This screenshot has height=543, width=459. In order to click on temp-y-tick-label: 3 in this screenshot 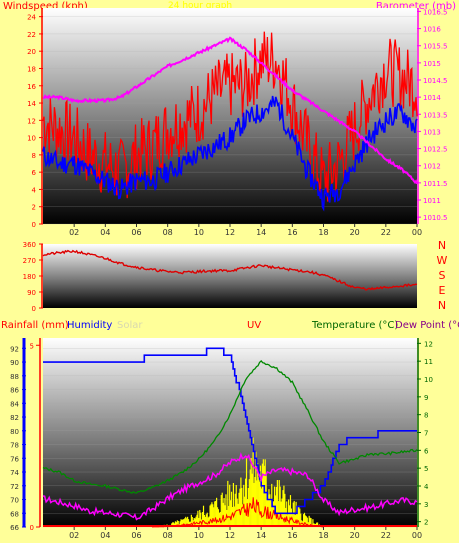, I will do `click(426, 505)`.